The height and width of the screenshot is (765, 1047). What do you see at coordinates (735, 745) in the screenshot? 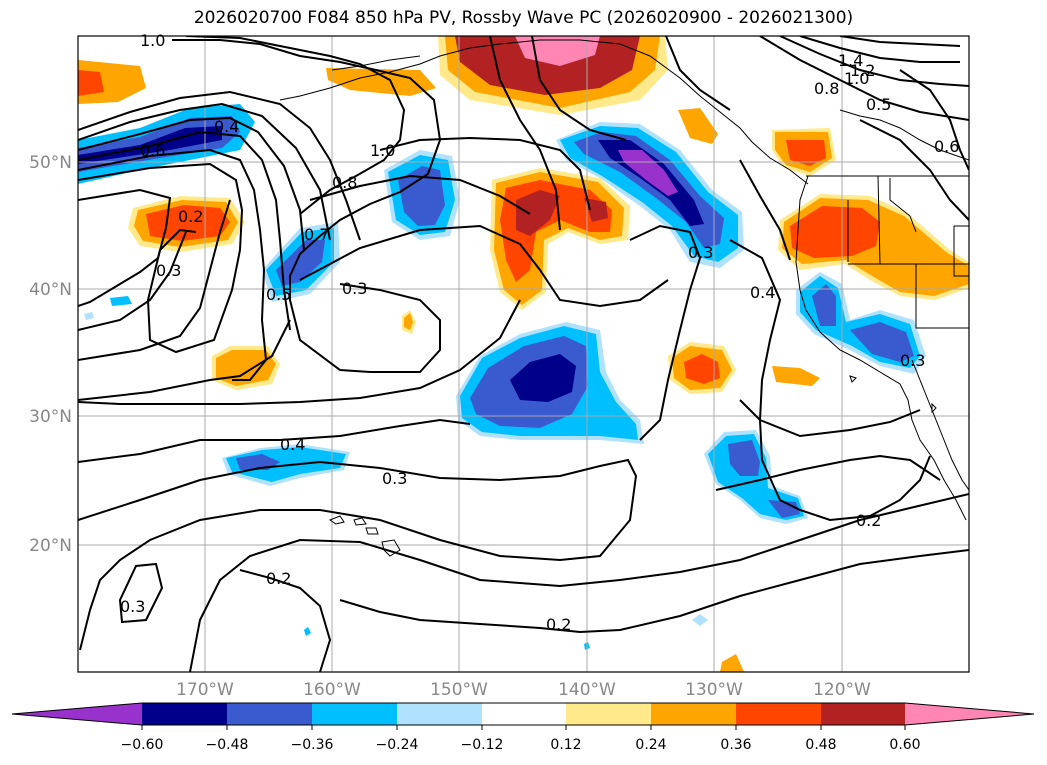
I see `colorbar-tick-label: 0.36` at bounding box center [735, 745].